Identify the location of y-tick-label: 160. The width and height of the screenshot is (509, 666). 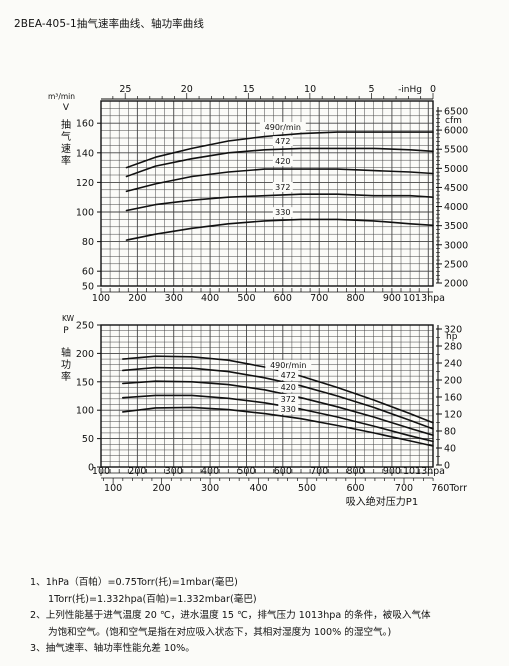
(85, 124).